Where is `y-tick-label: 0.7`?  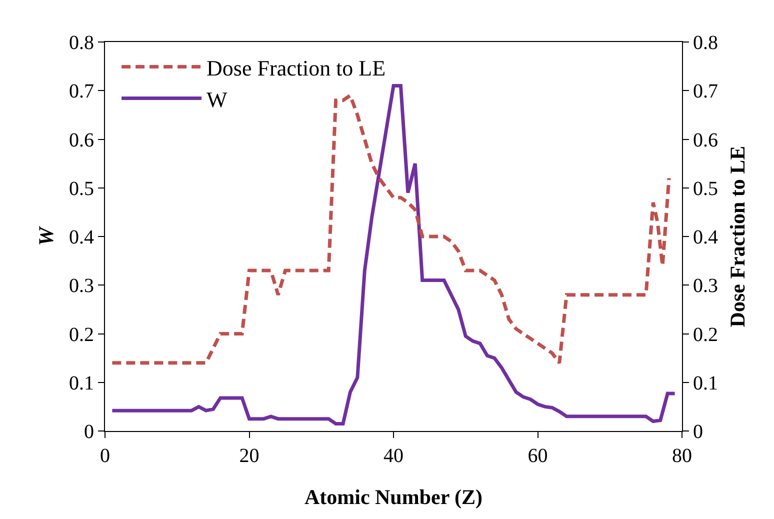 y-tick-label: 0.7 is located at coordinates (81, 91).